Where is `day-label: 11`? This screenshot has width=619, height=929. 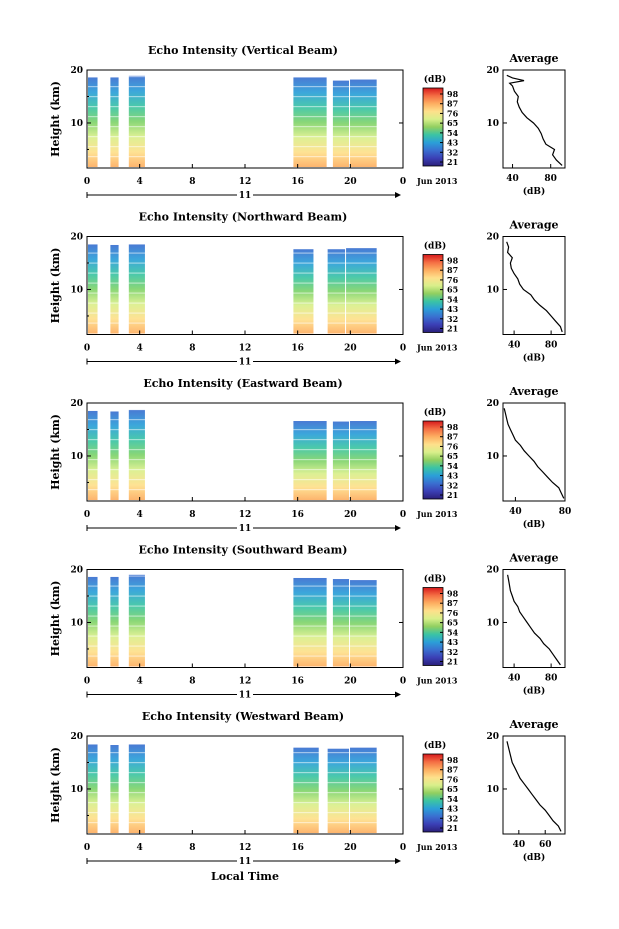 day-label: 11 is located at coordinates (245, 363).